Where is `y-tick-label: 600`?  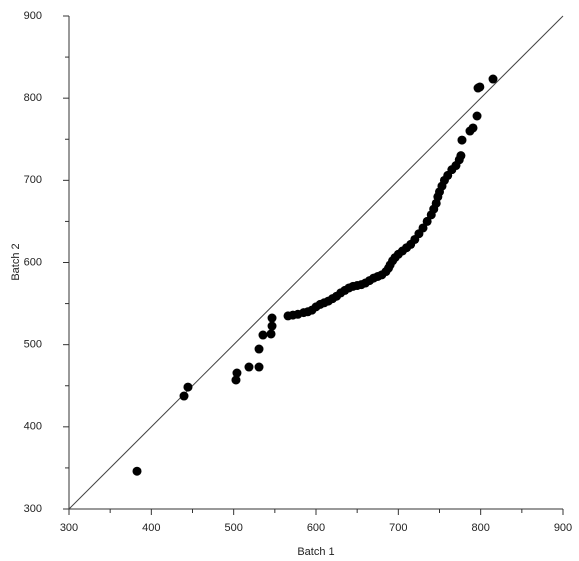 y-tick-label: 600 is located at coordinates (33, 262).